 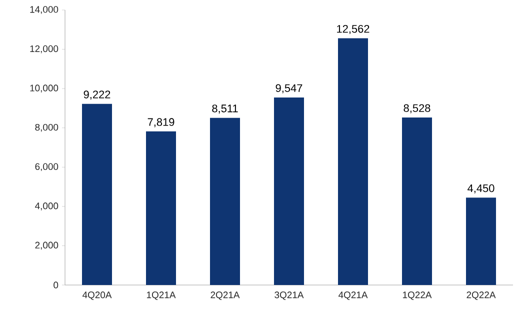 What do you see at coordinates (289, 89) in the screenshot?
I see `data-label: 9,547` at bounding box center [289, 89].